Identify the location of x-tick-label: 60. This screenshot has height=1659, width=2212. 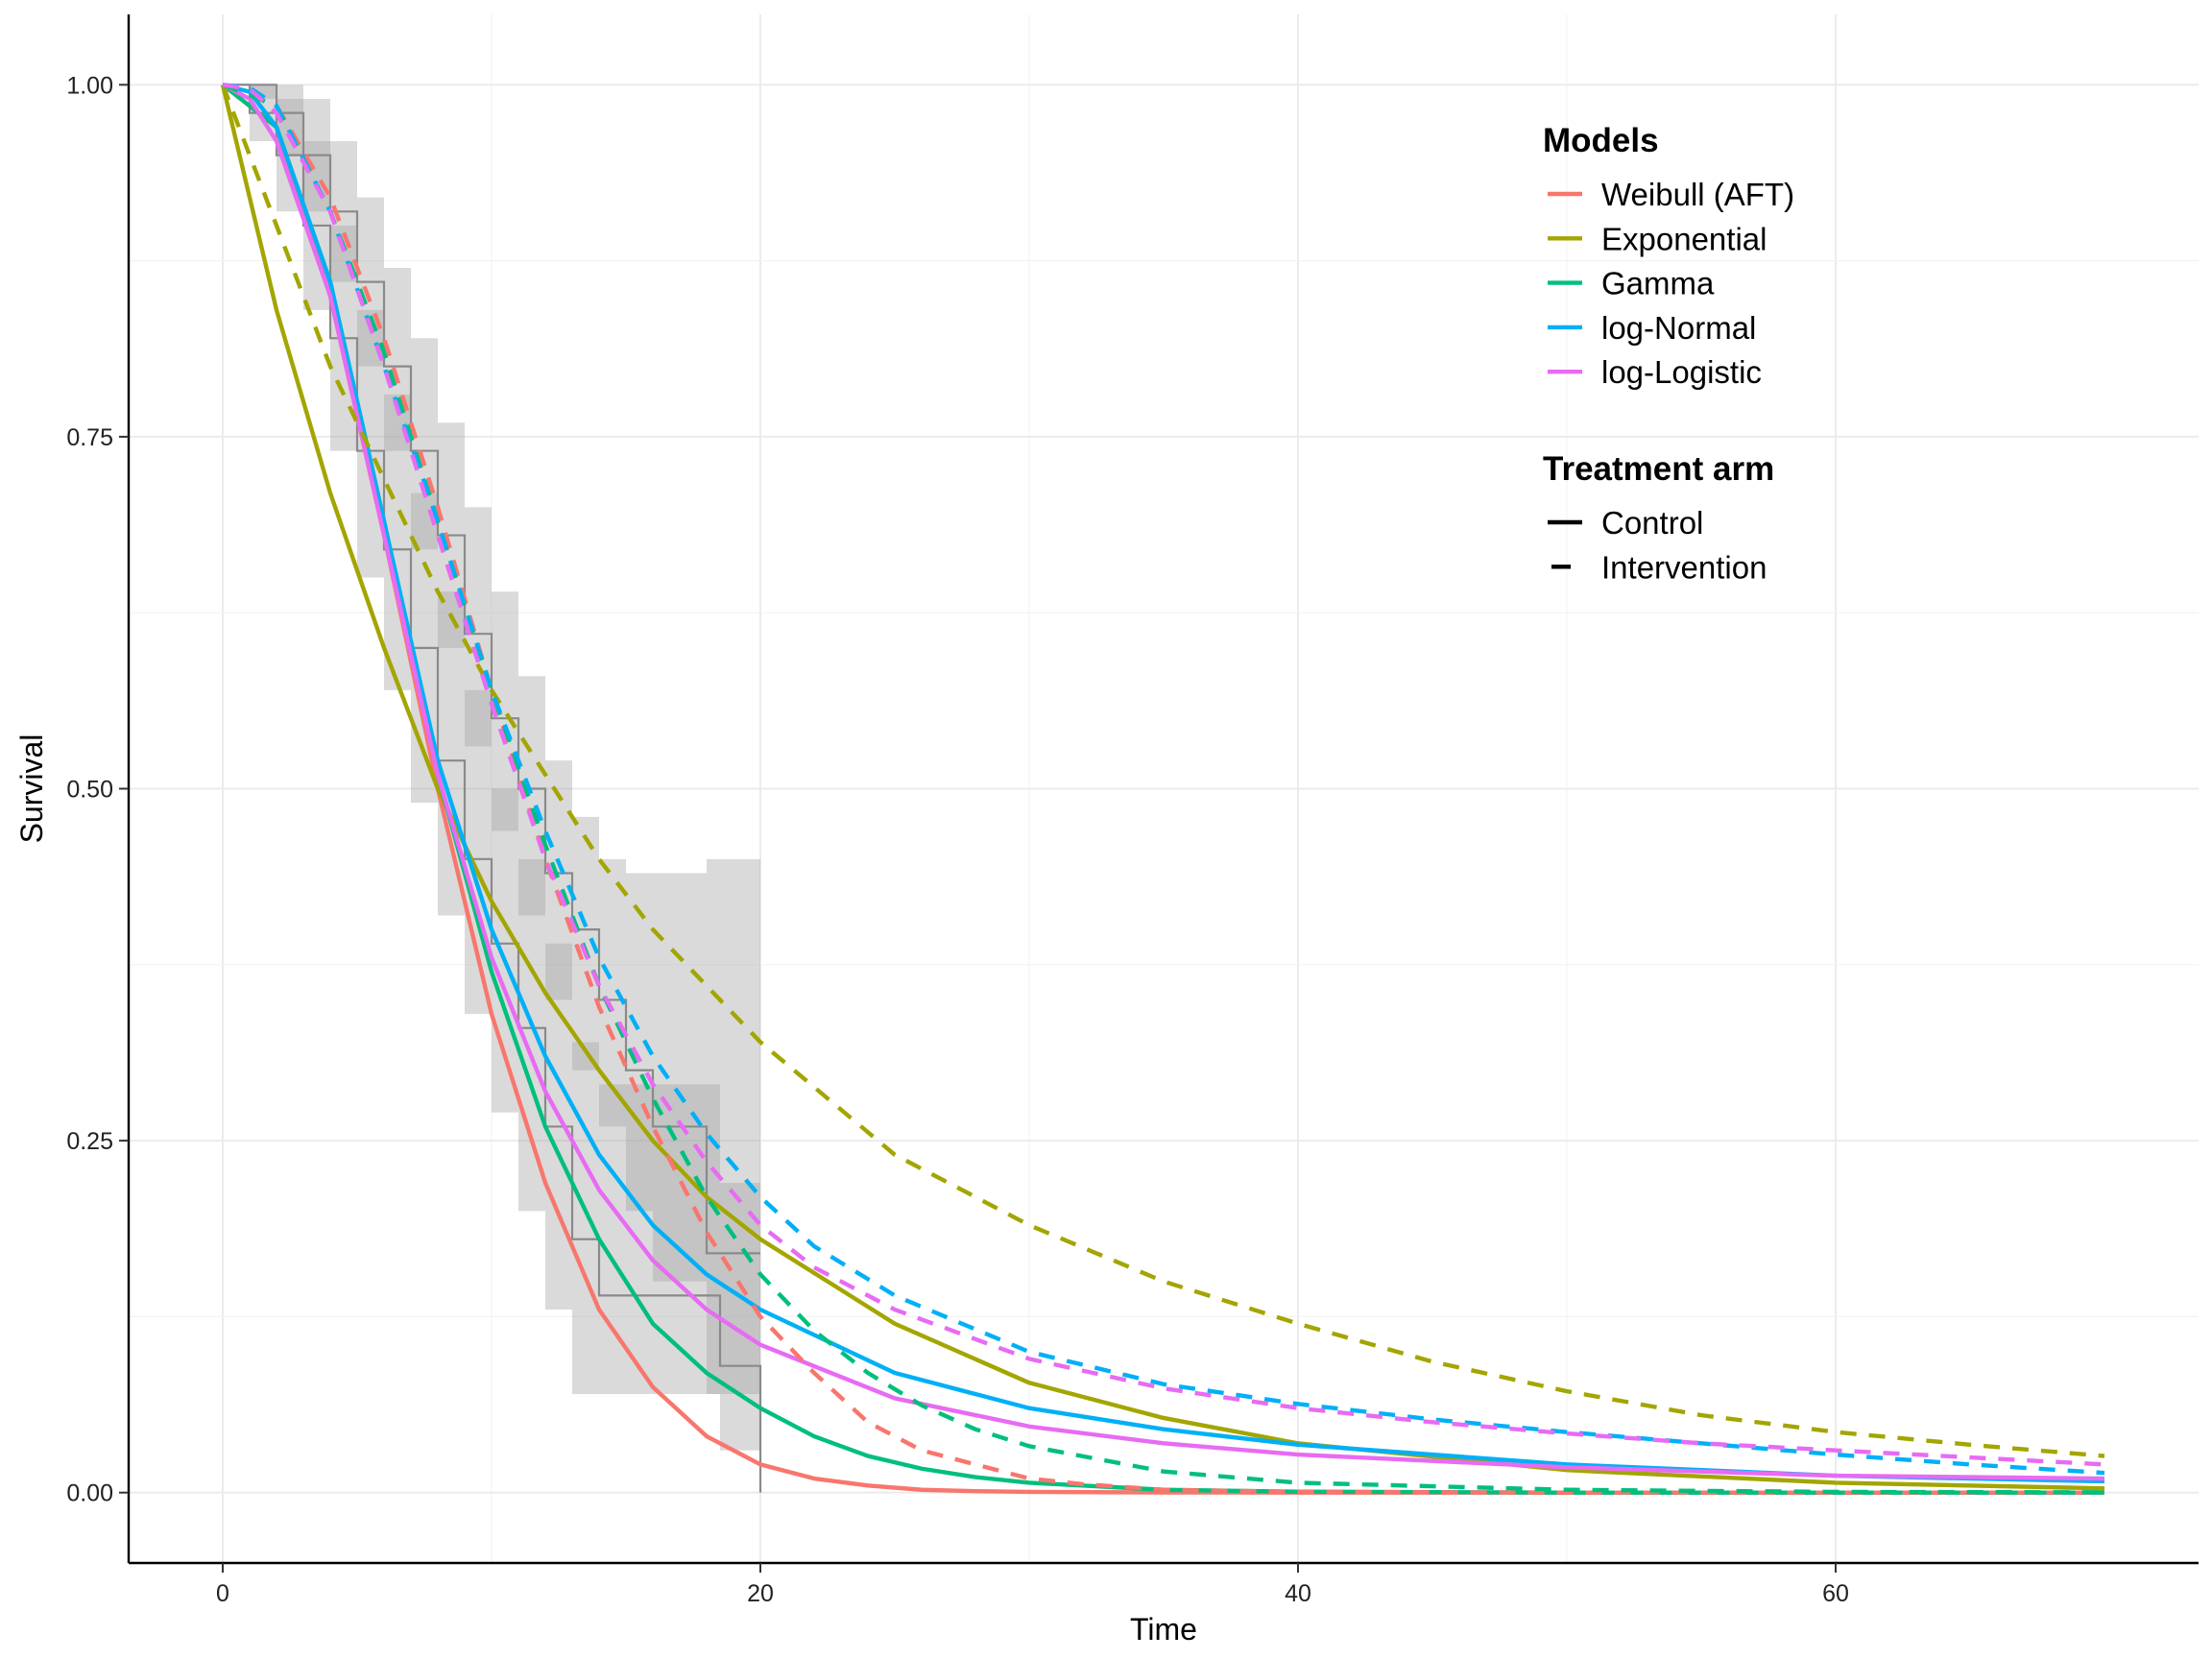
(1835, 1594).